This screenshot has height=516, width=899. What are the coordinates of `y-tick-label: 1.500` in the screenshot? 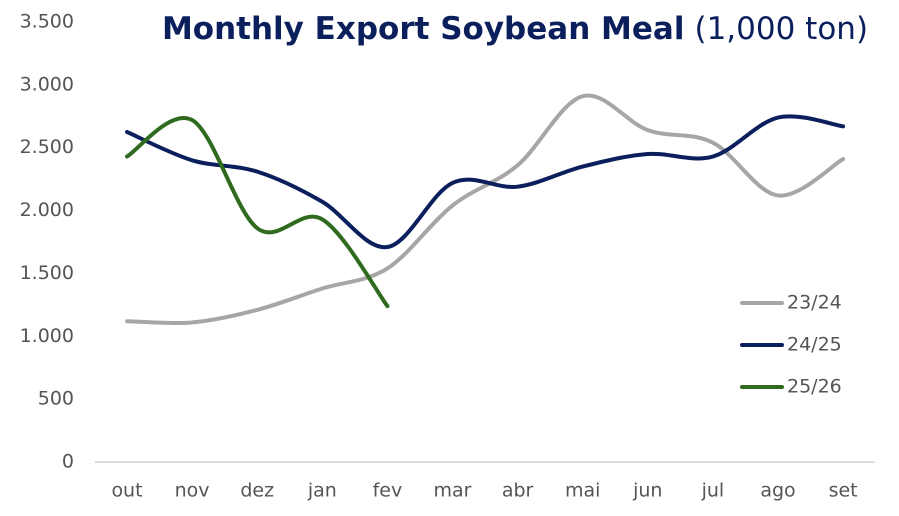 It's located at (47, 273).